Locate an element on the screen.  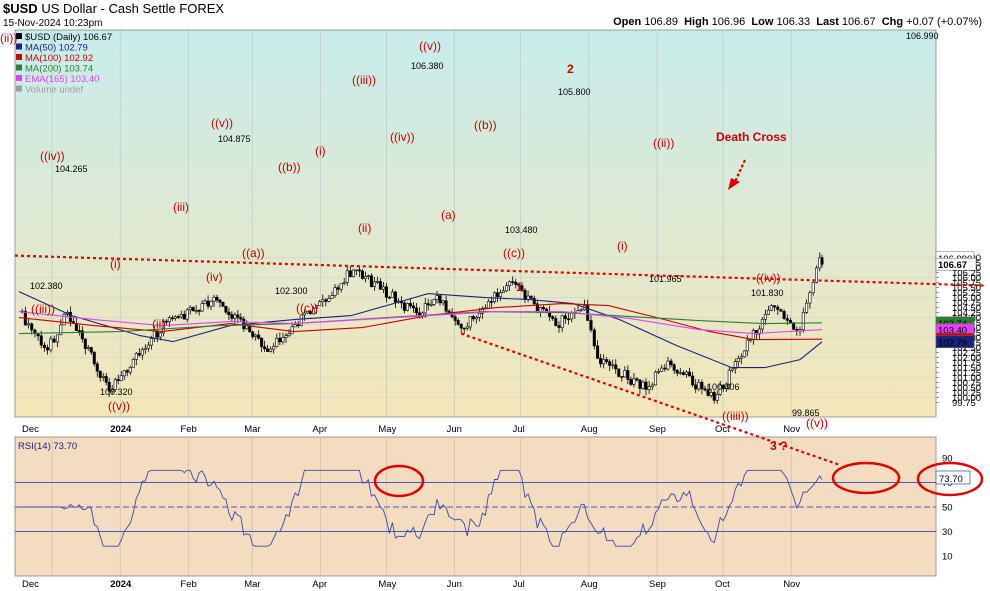
x-axis-label: Nov is located at coordinates (791, 429).